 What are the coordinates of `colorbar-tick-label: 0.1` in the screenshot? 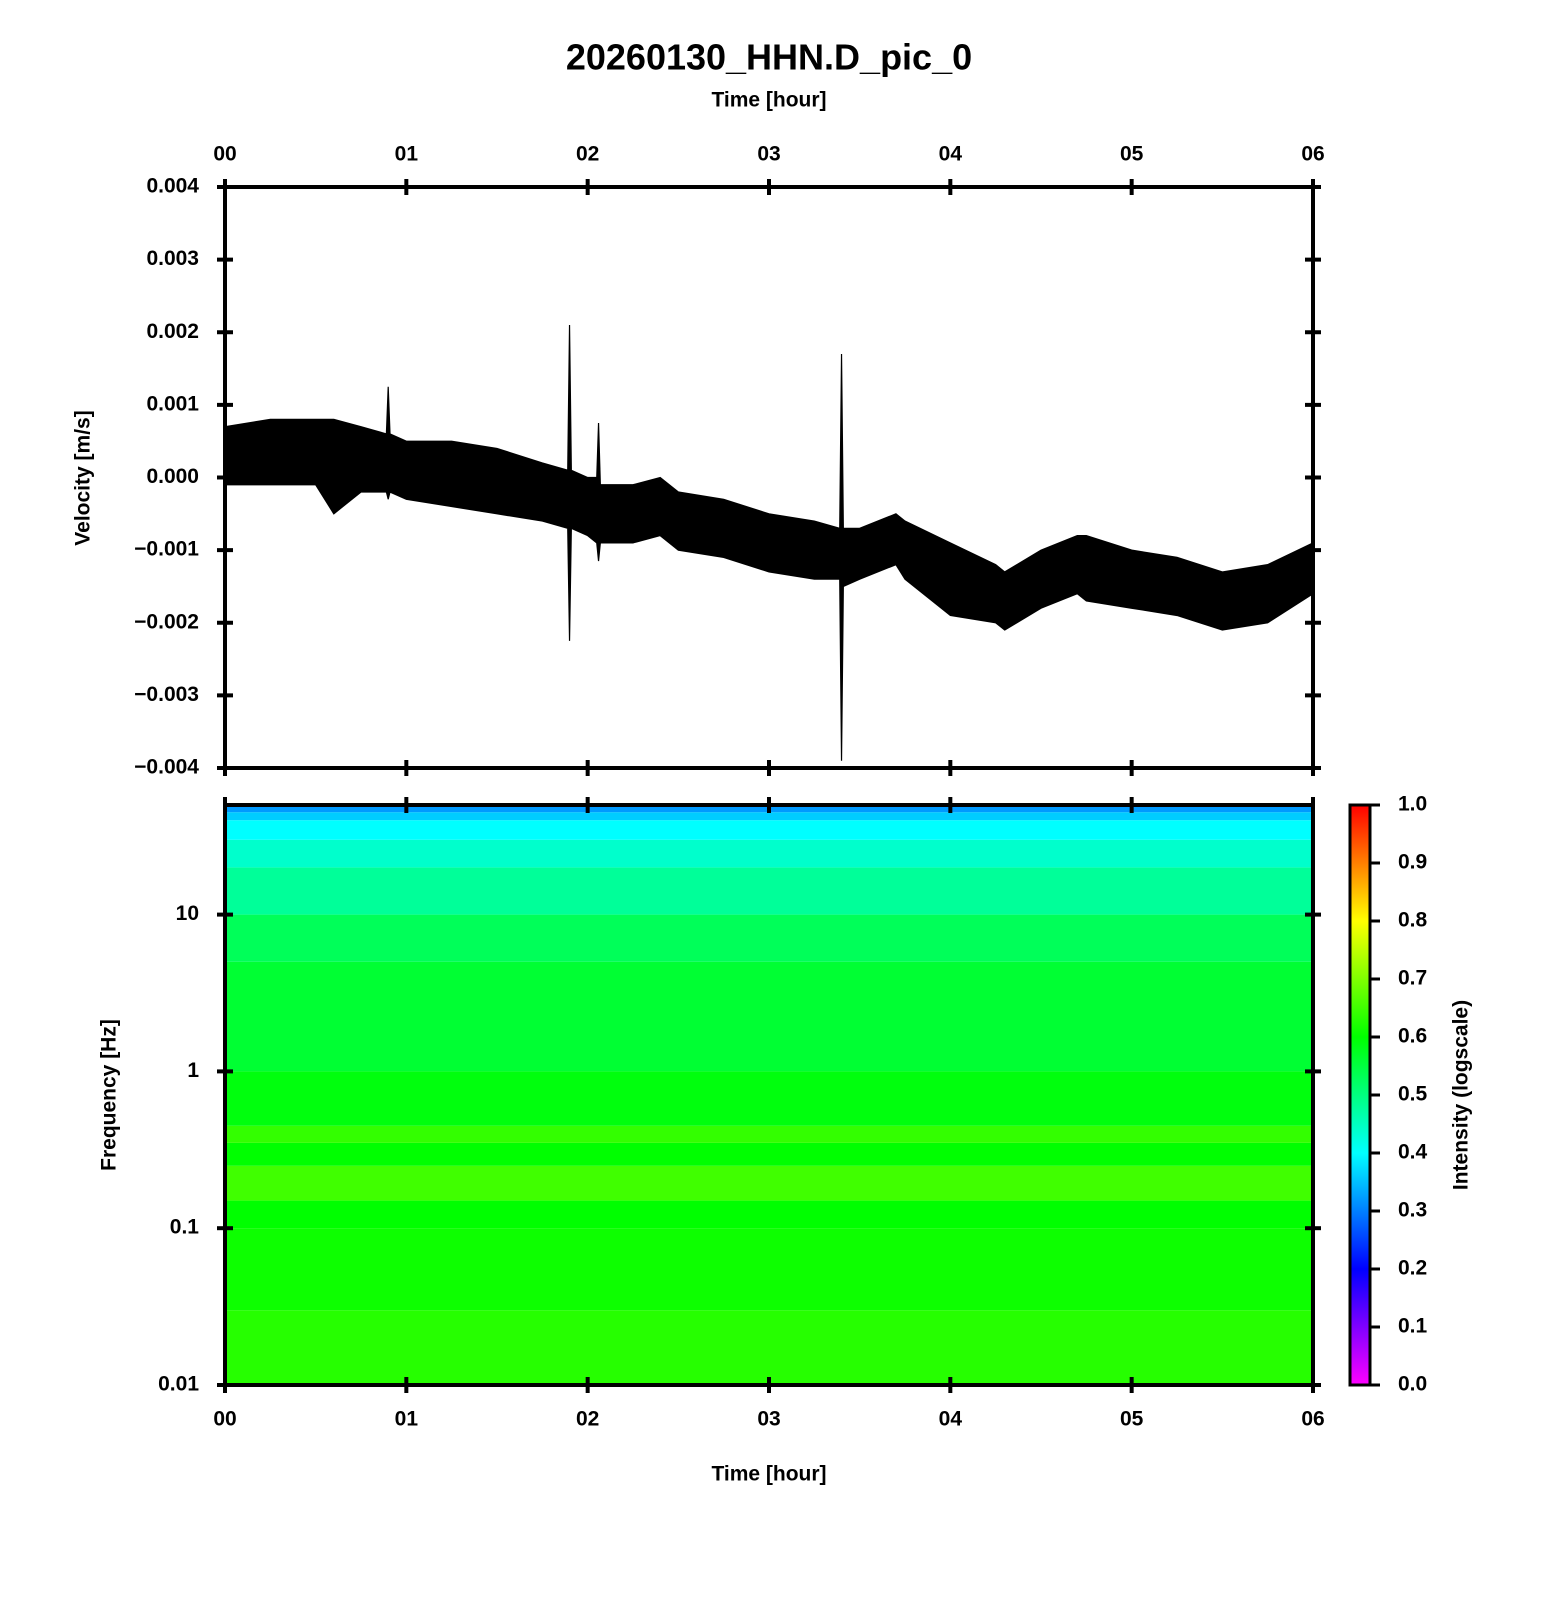 It's located at (1413, 1326).